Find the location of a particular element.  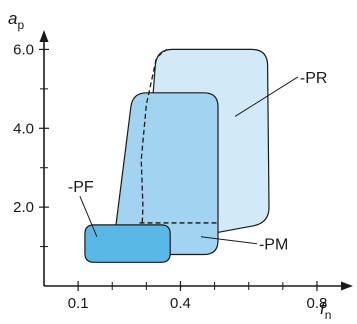

x-tick-label: 0.8 is located at coordinates (317, 303).